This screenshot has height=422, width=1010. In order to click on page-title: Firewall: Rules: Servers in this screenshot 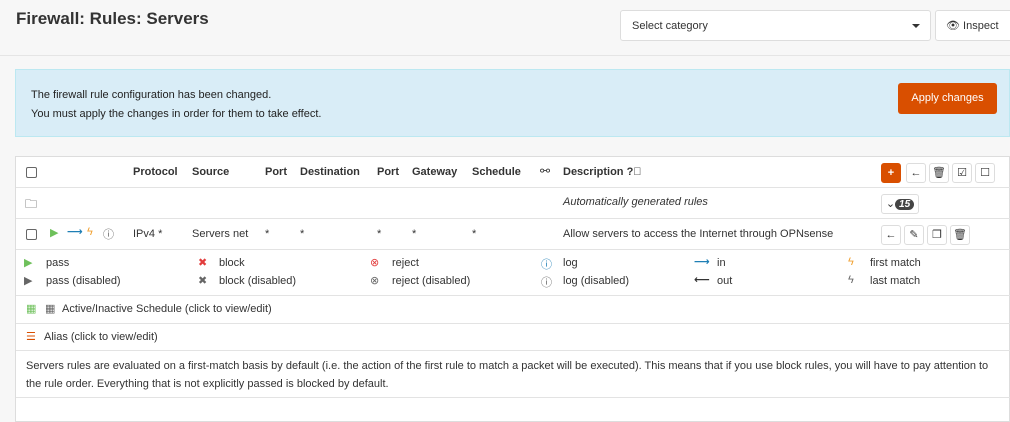, I will do `click(112, 18)`.